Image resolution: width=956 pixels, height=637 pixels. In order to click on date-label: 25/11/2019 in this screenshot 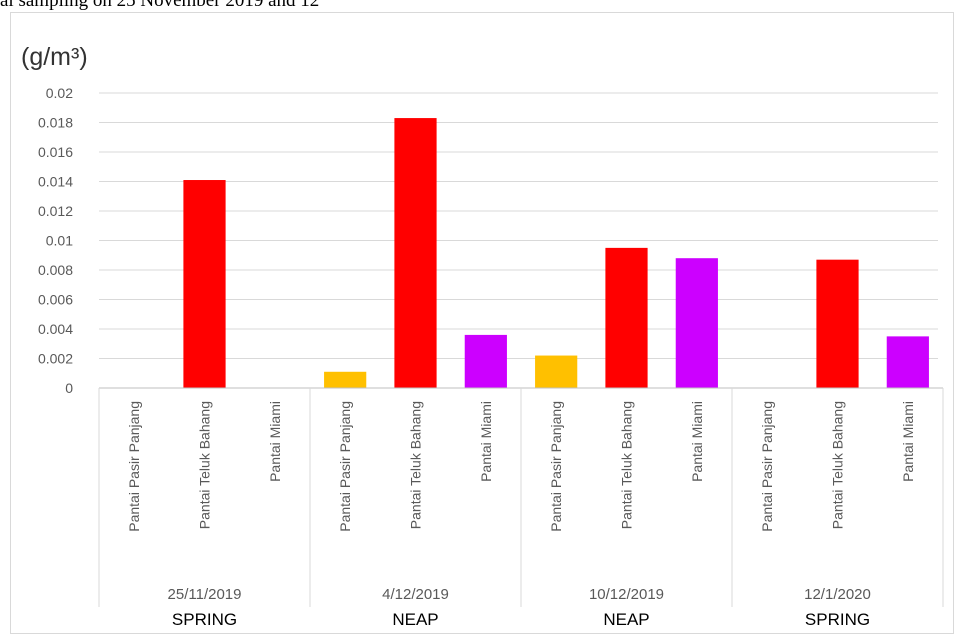, I will do `click(205, 594)`.